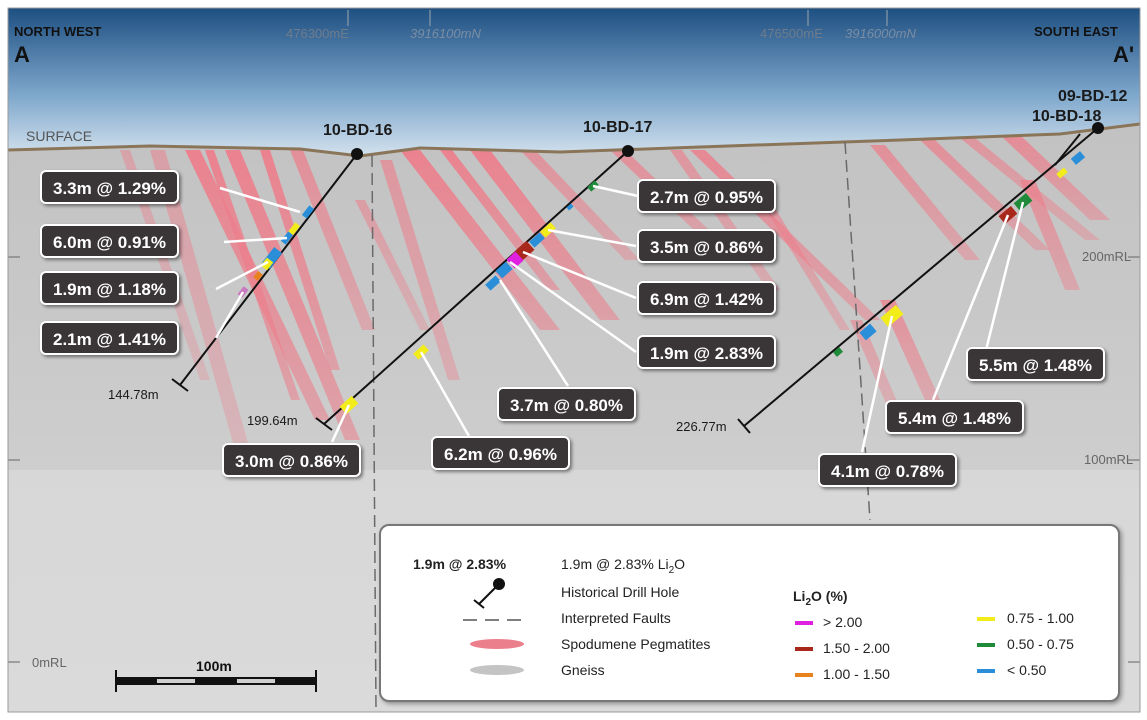 This screenshot has height=720, width=1147. Describe the element at coordinates (829, 596) in the screenshot. I see `grade-title-suffix: O (%)` at that location.